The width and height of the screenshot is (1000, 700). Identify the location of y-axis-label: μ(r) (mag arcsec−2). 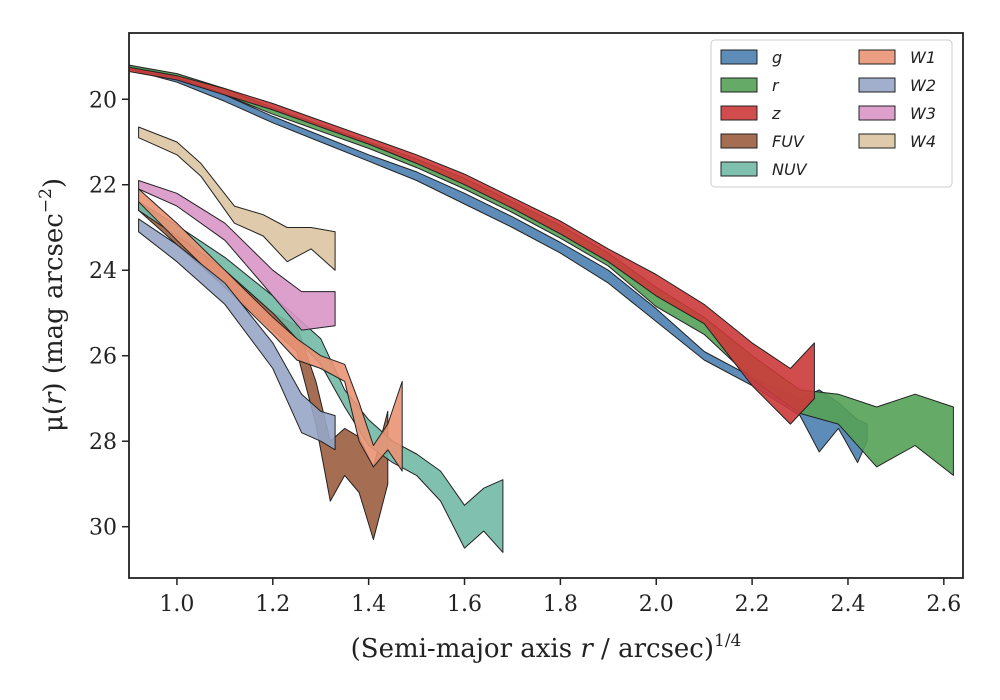
(52, 305).